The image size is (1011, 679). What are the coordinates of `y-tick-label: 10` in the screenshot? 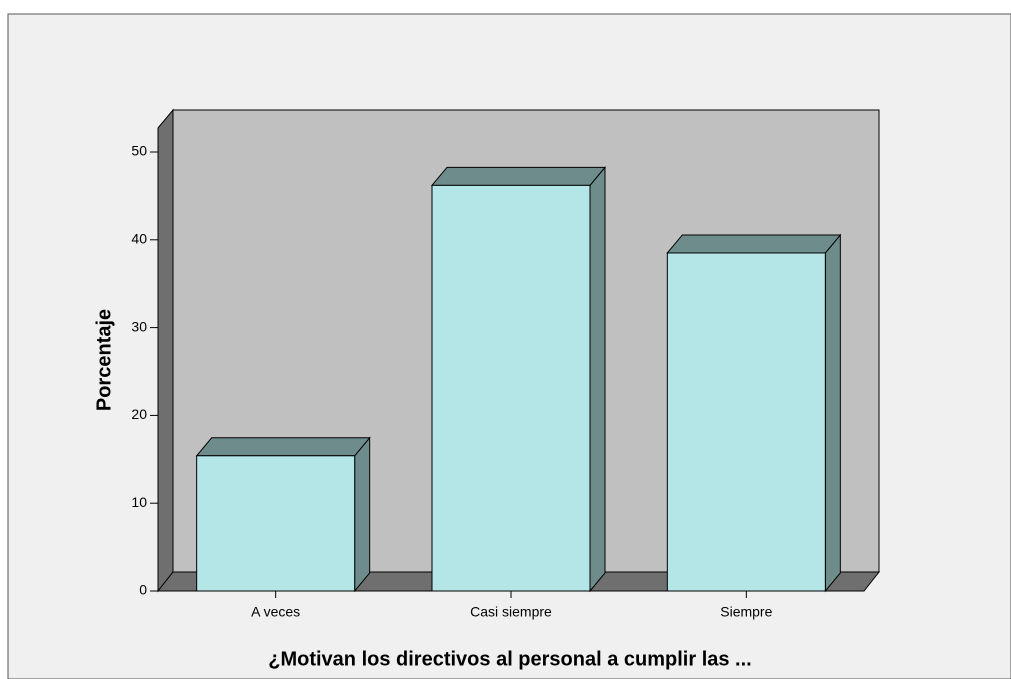 It's located at (139, 502).